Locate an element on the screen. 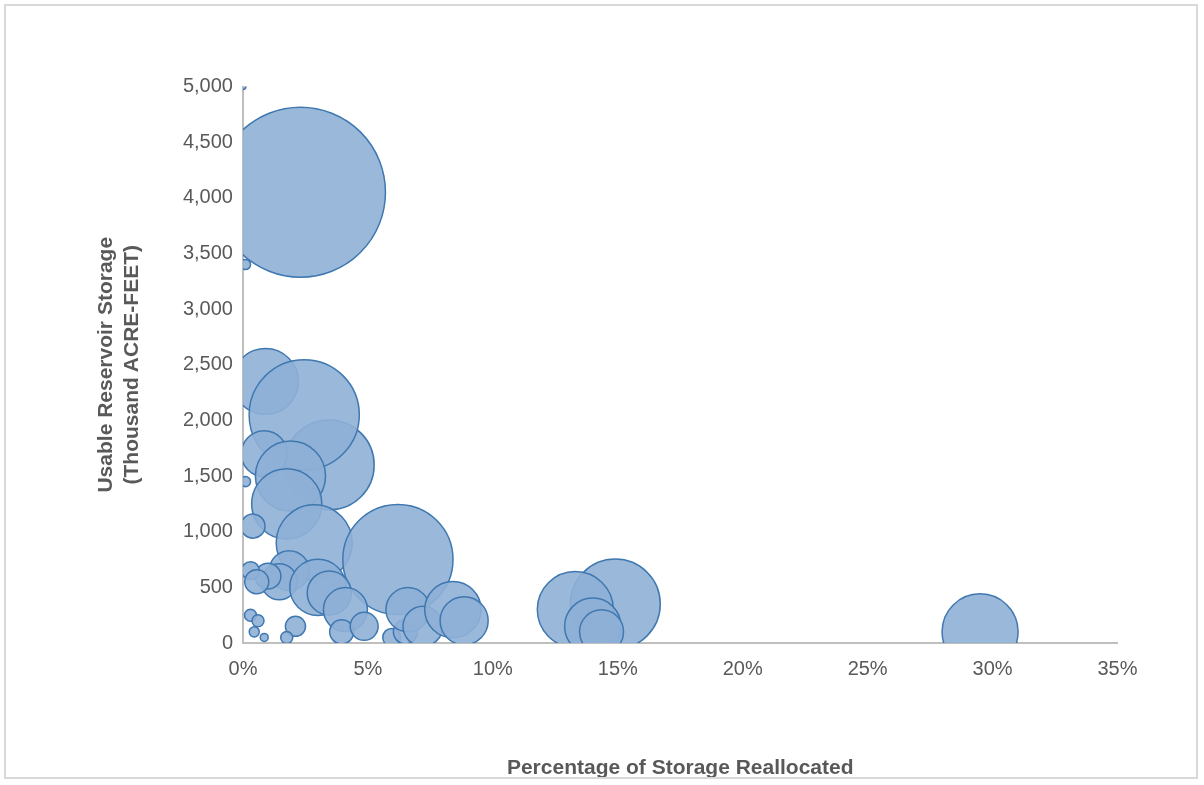 The width and height of the screenshot is (1204, 785). y-tick-label: 2,000 is located at coordinates (207, 418).